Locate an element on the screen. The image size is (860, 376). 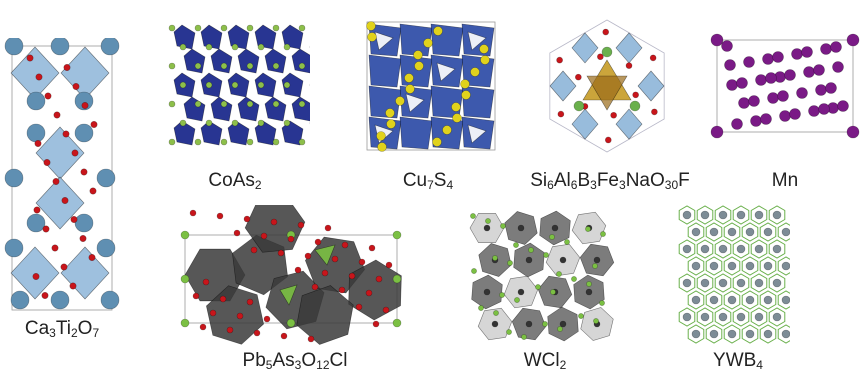
caption-cu7s4: Cu7S4 is located at coordinates (428, 181).